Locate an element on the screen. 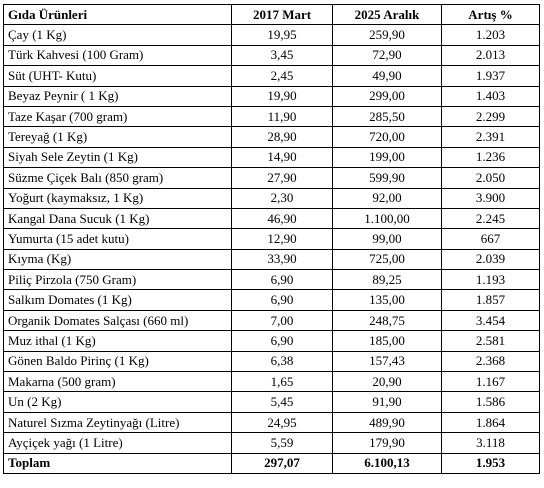 The width and height of the screenshot is (544, 488). price-2025: 489,90 is located at coordinates (387, 422).